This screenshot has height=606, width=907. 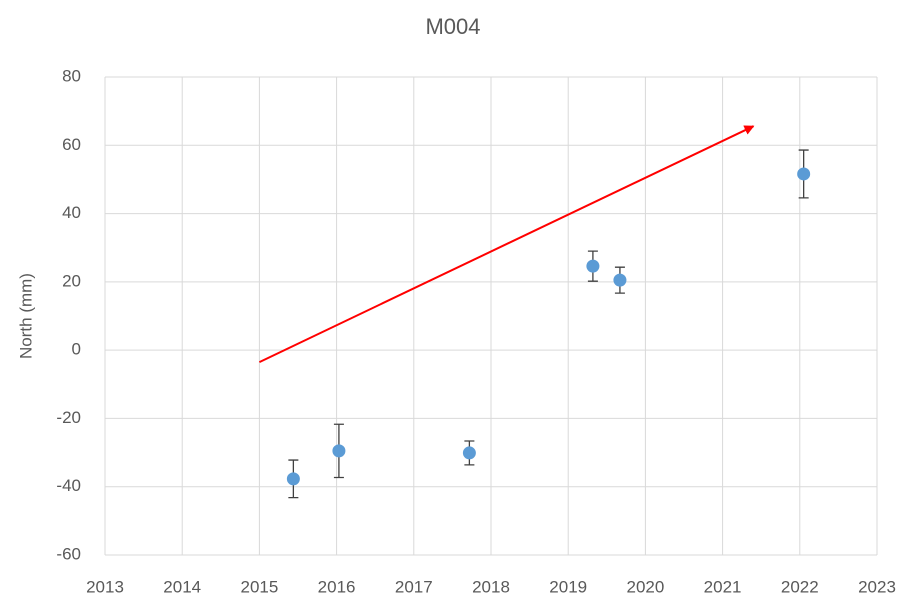 What do you see at coordinates (71, 280) in the screenshot?
I see `y-tick-label: 20` at bounding box center [71, 280].